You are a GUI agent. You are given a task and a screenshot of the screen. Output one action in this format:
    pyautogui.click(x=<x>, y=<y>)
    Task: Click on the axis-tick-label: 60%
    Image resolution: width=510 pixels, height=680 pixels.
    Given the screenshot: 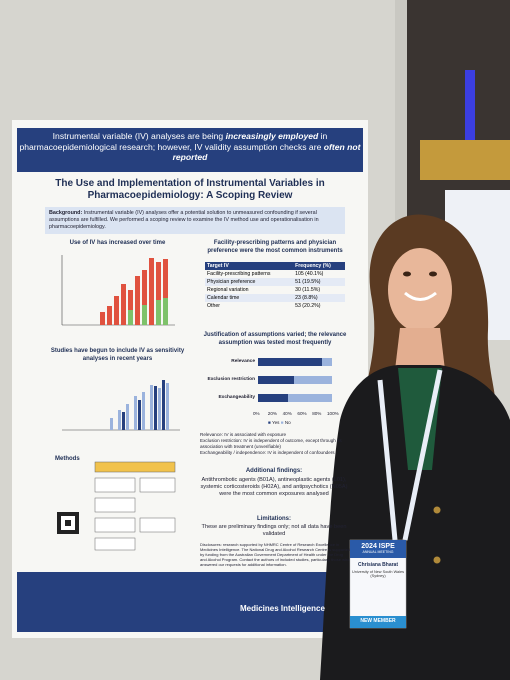 What is the action you would take?
    pyautogui.click(x=302, y=413)
    